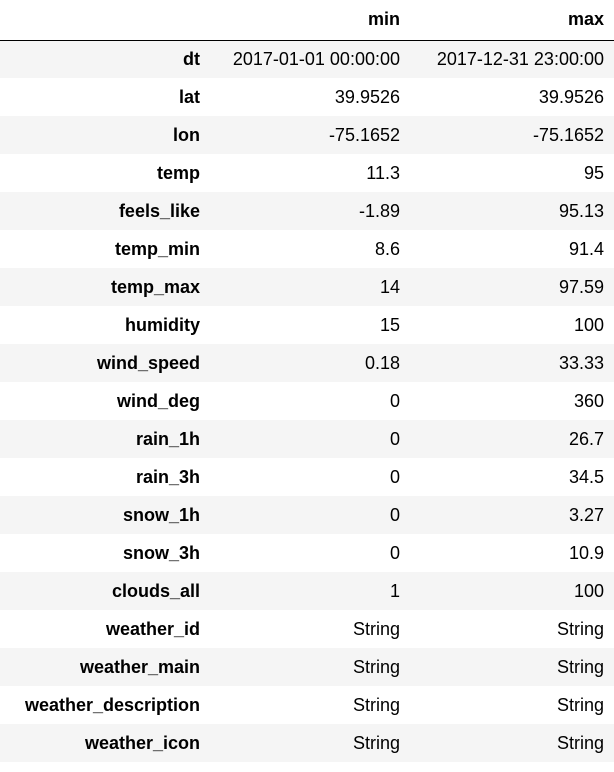  I want to click on cell-max: 95, so click(593, 172).